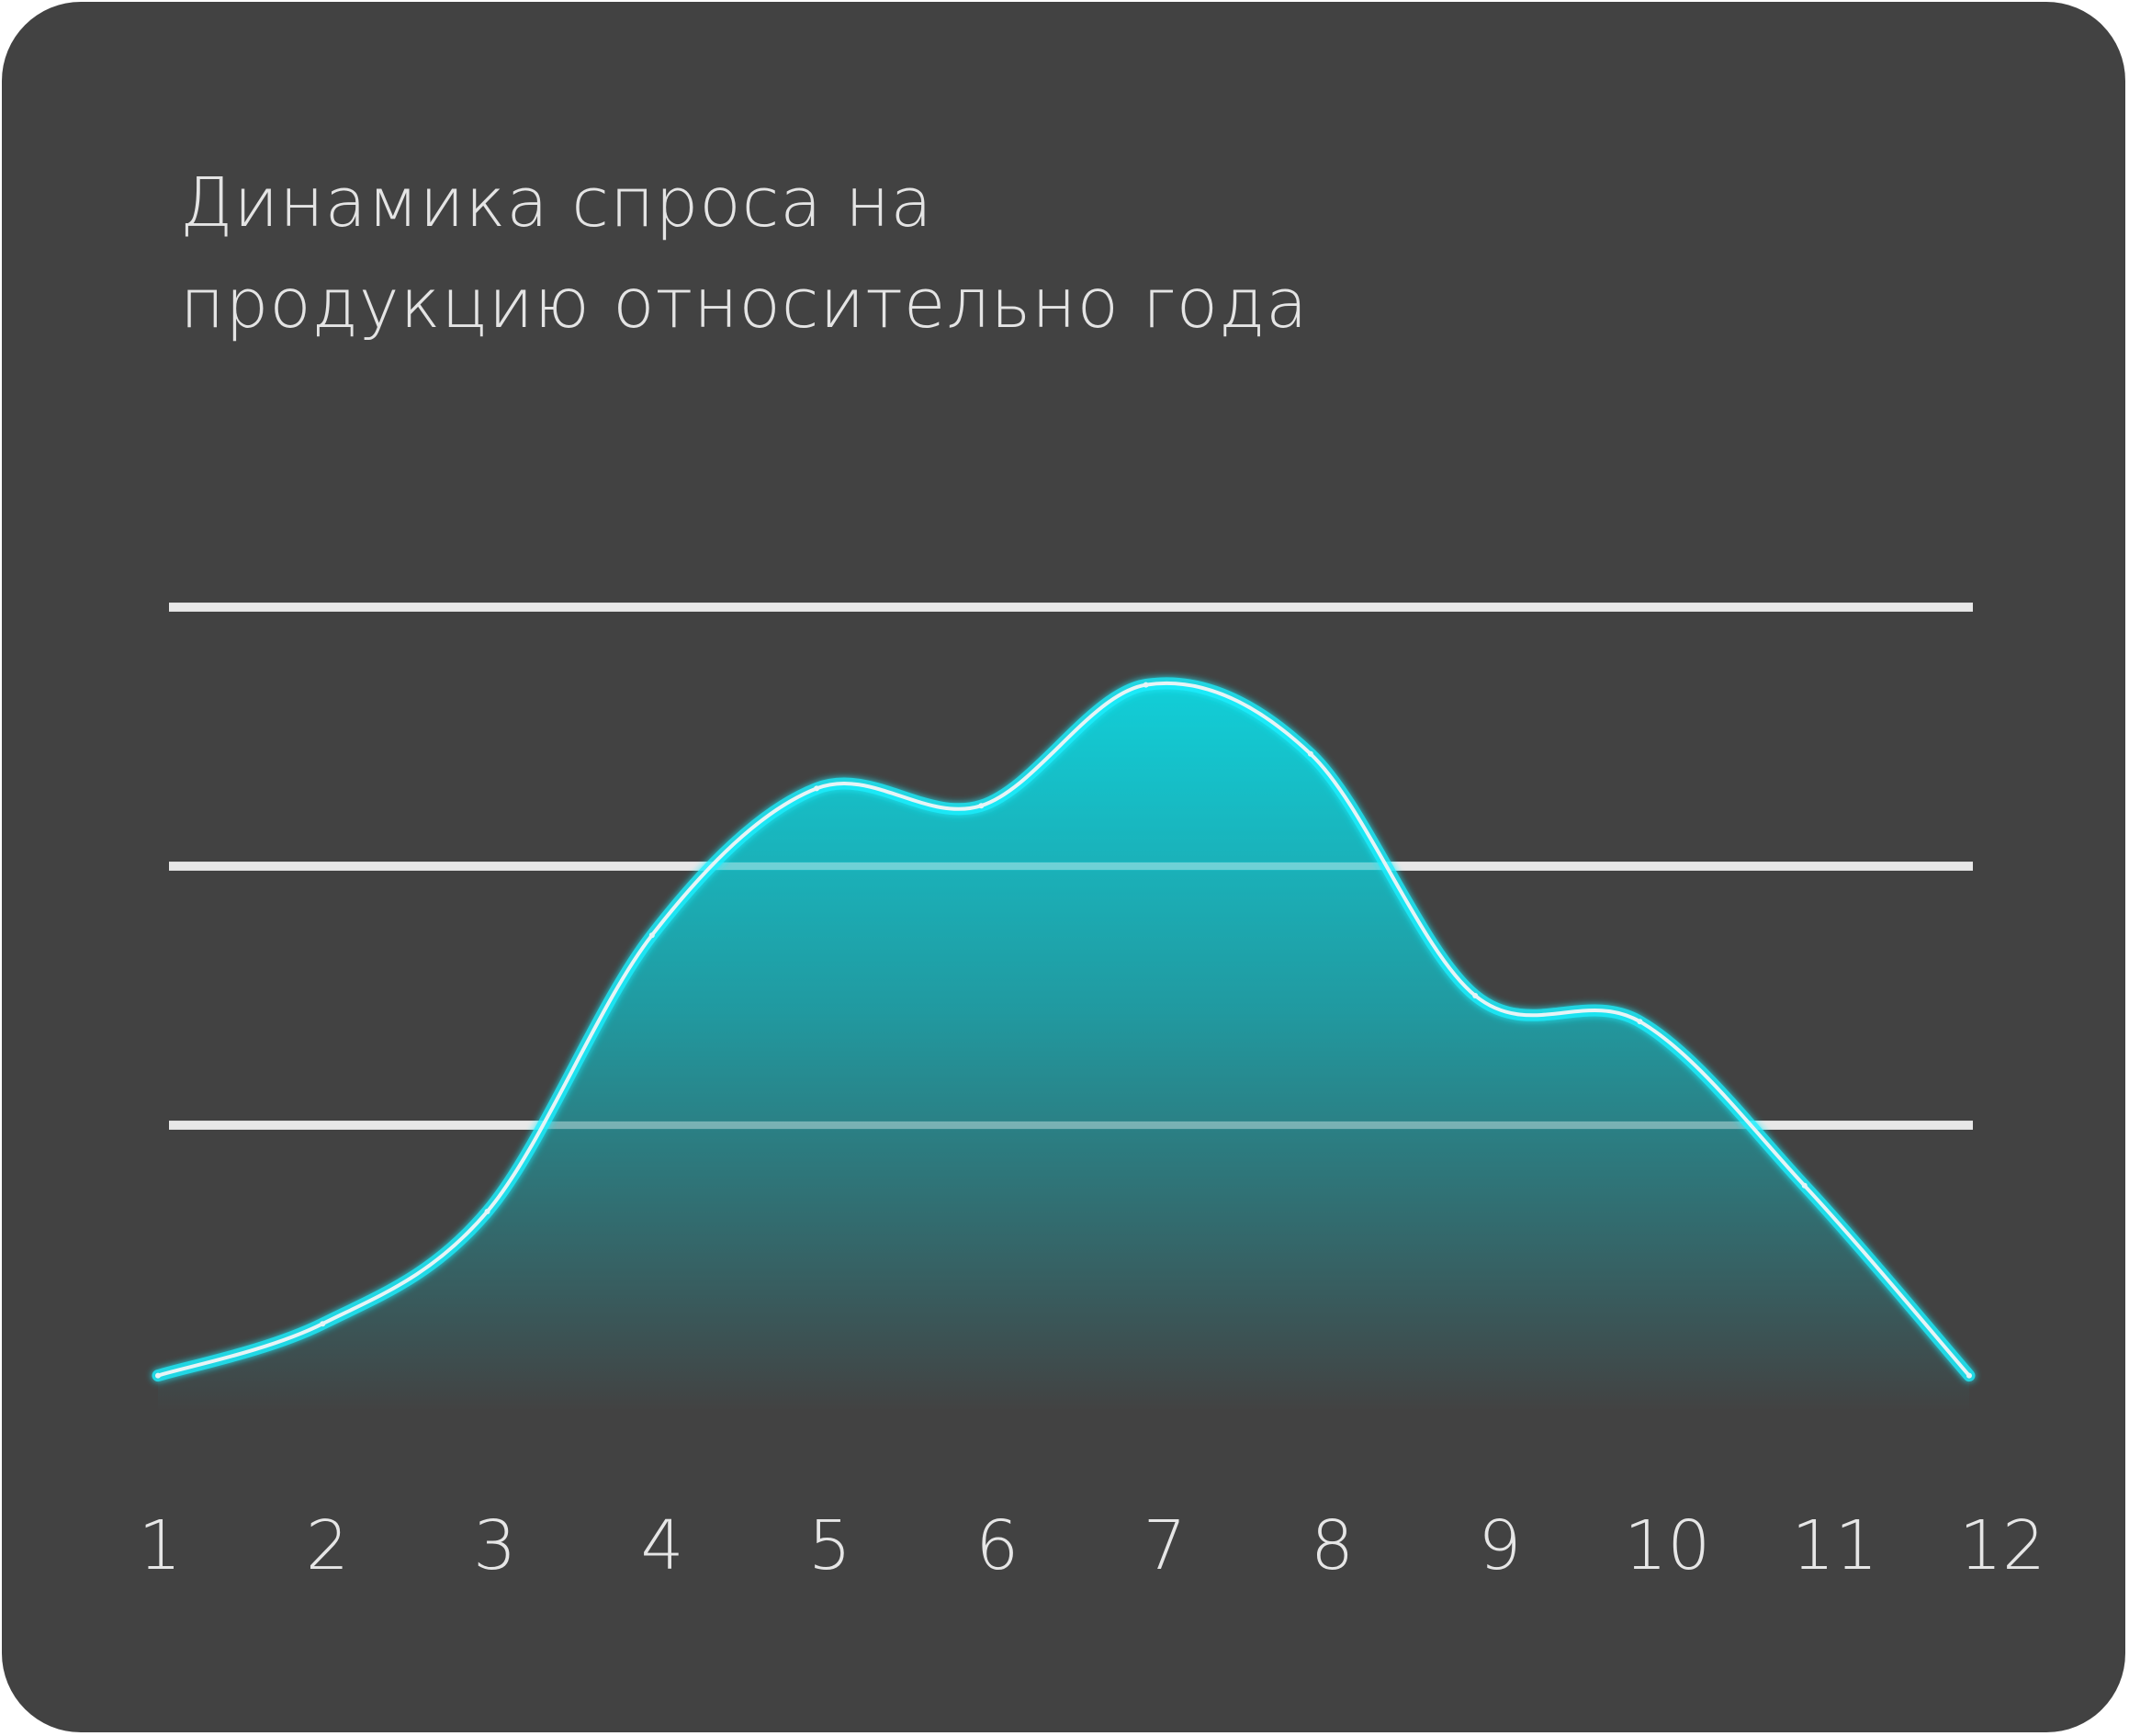 The height and width of the screenshot is (1736, 2129). Describe the element at coordinates (829, 1545) in the screenshot. I see `x-tick-label-5: 5` at that location.